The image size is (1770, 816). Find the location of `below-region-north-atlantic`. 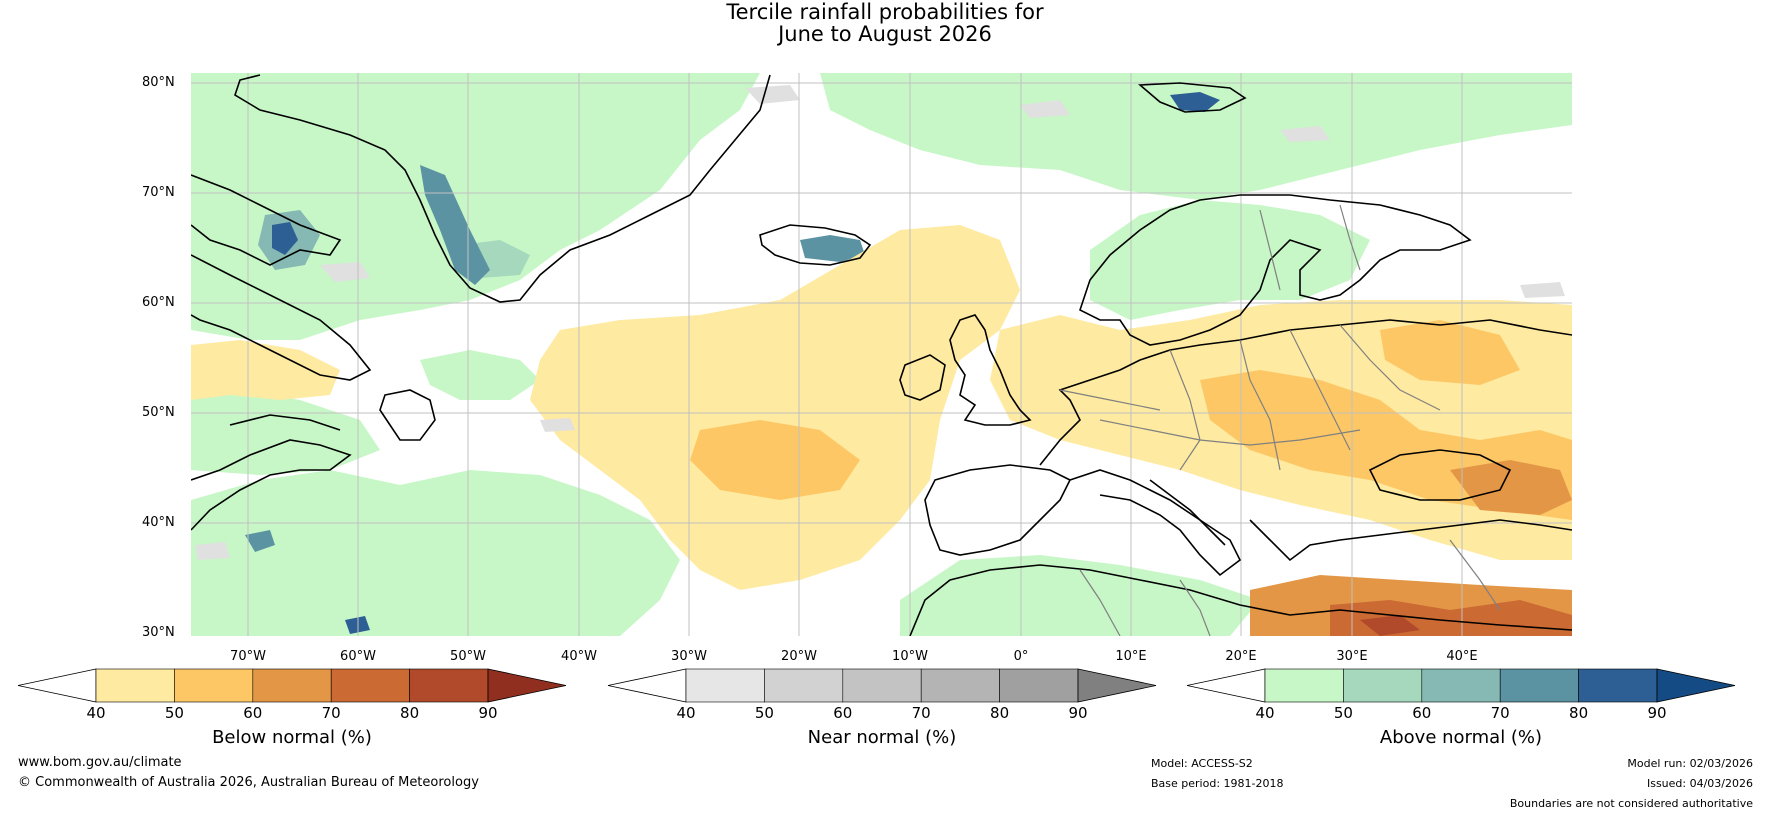

below-region-north-atlantic is located at coordinates (775, 407).